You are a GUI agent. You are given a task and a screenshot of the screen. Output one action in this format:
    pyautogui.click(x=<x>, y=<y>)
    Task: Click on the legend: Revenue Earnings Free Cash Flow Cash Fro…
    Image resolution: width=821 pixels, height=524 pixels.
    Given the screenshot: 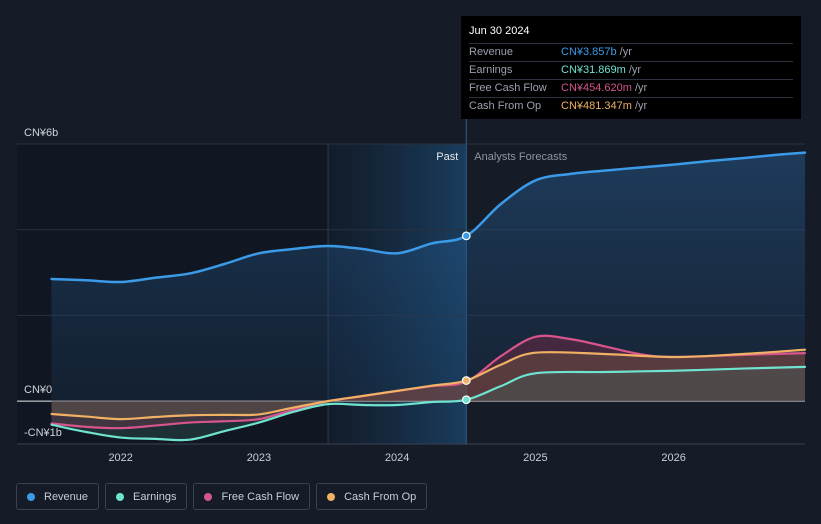 What is the action you would take?
    pyautogui.click(x=222, y=496)
    